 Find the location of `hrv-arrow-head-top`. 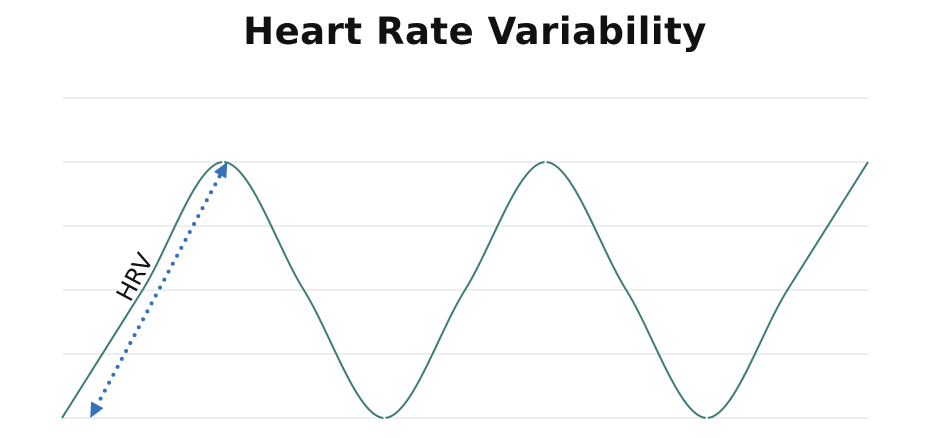

hrv-arrow-head-top is located at coordinates (220, 170).